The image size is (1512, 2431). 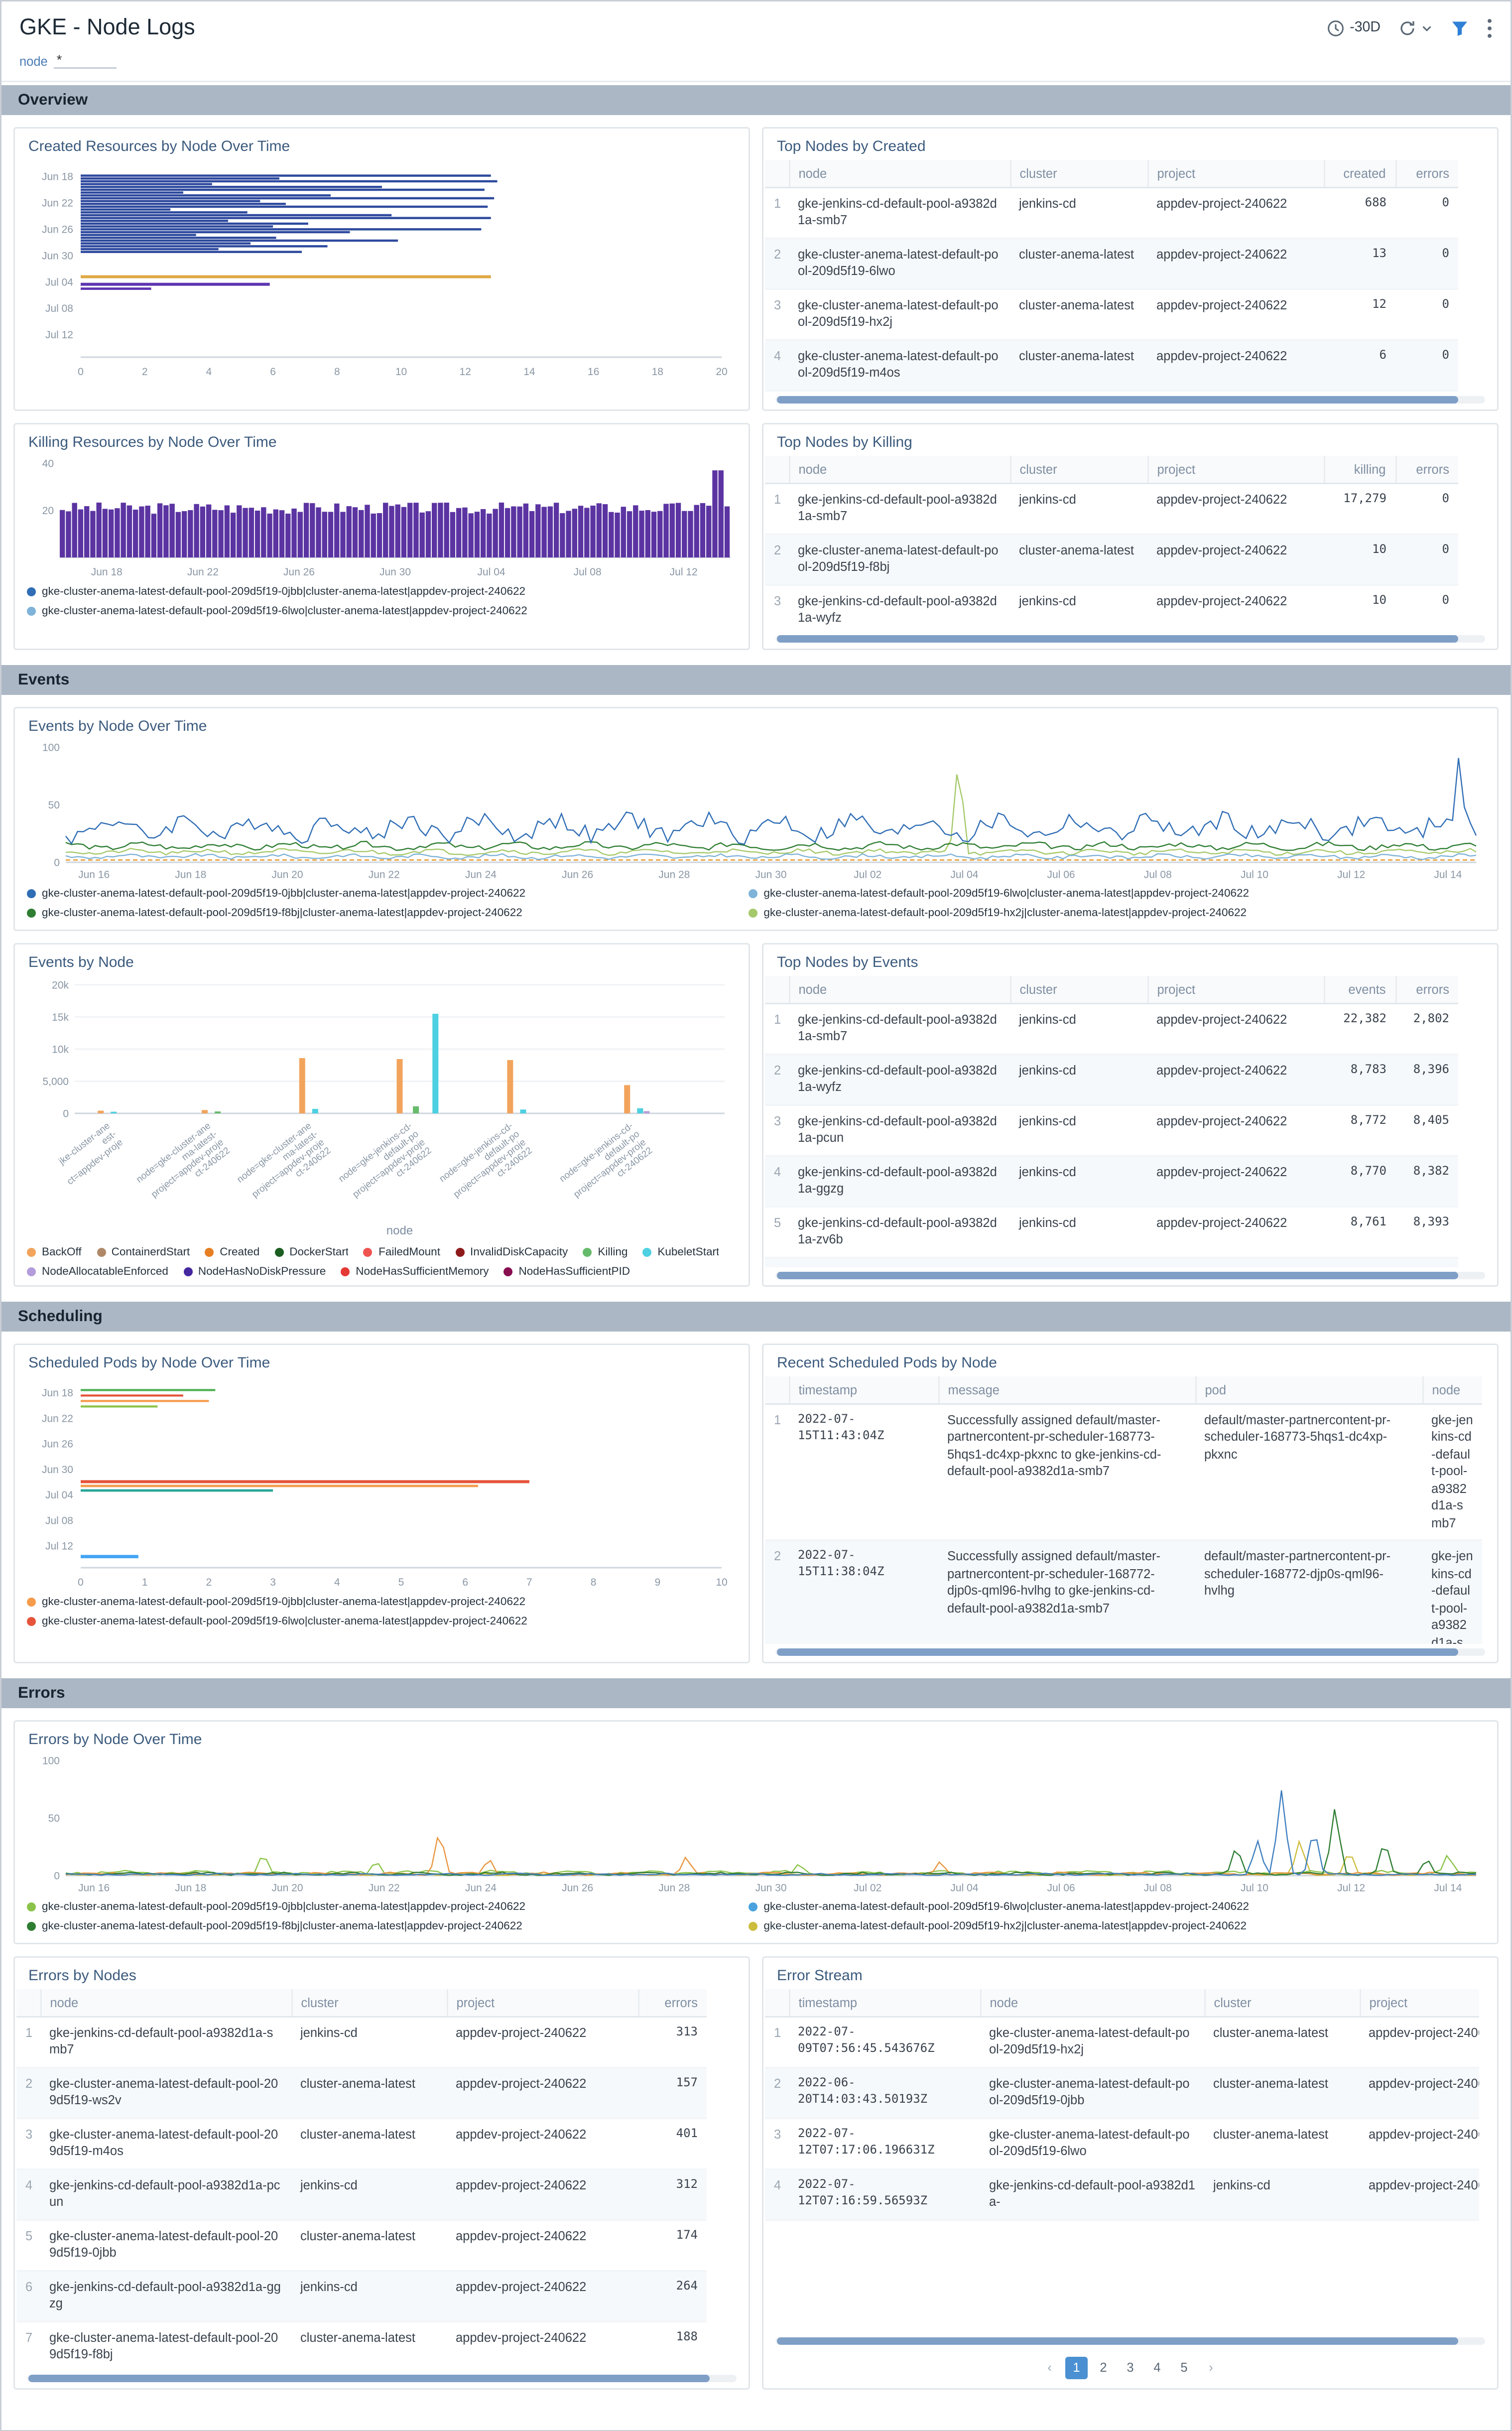 What do you see at coordinates (1354, 28) in the screenshot?
I see `time-range-button: -30D` at bounding box center [1354, 28].